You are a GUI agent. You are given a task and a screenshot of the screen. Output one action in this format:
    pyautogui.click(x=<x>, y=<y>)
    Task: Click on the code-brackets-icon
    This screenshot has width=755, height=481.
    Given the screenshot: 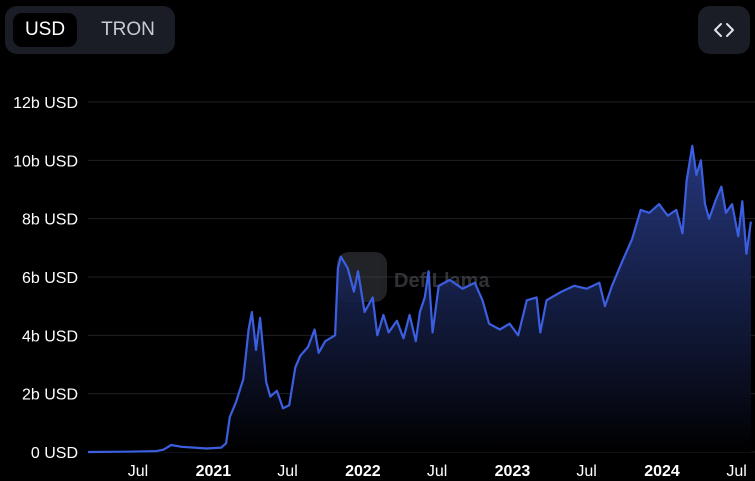 What is the action you would take?
    pyautogui.click(x=724, y=30)
    